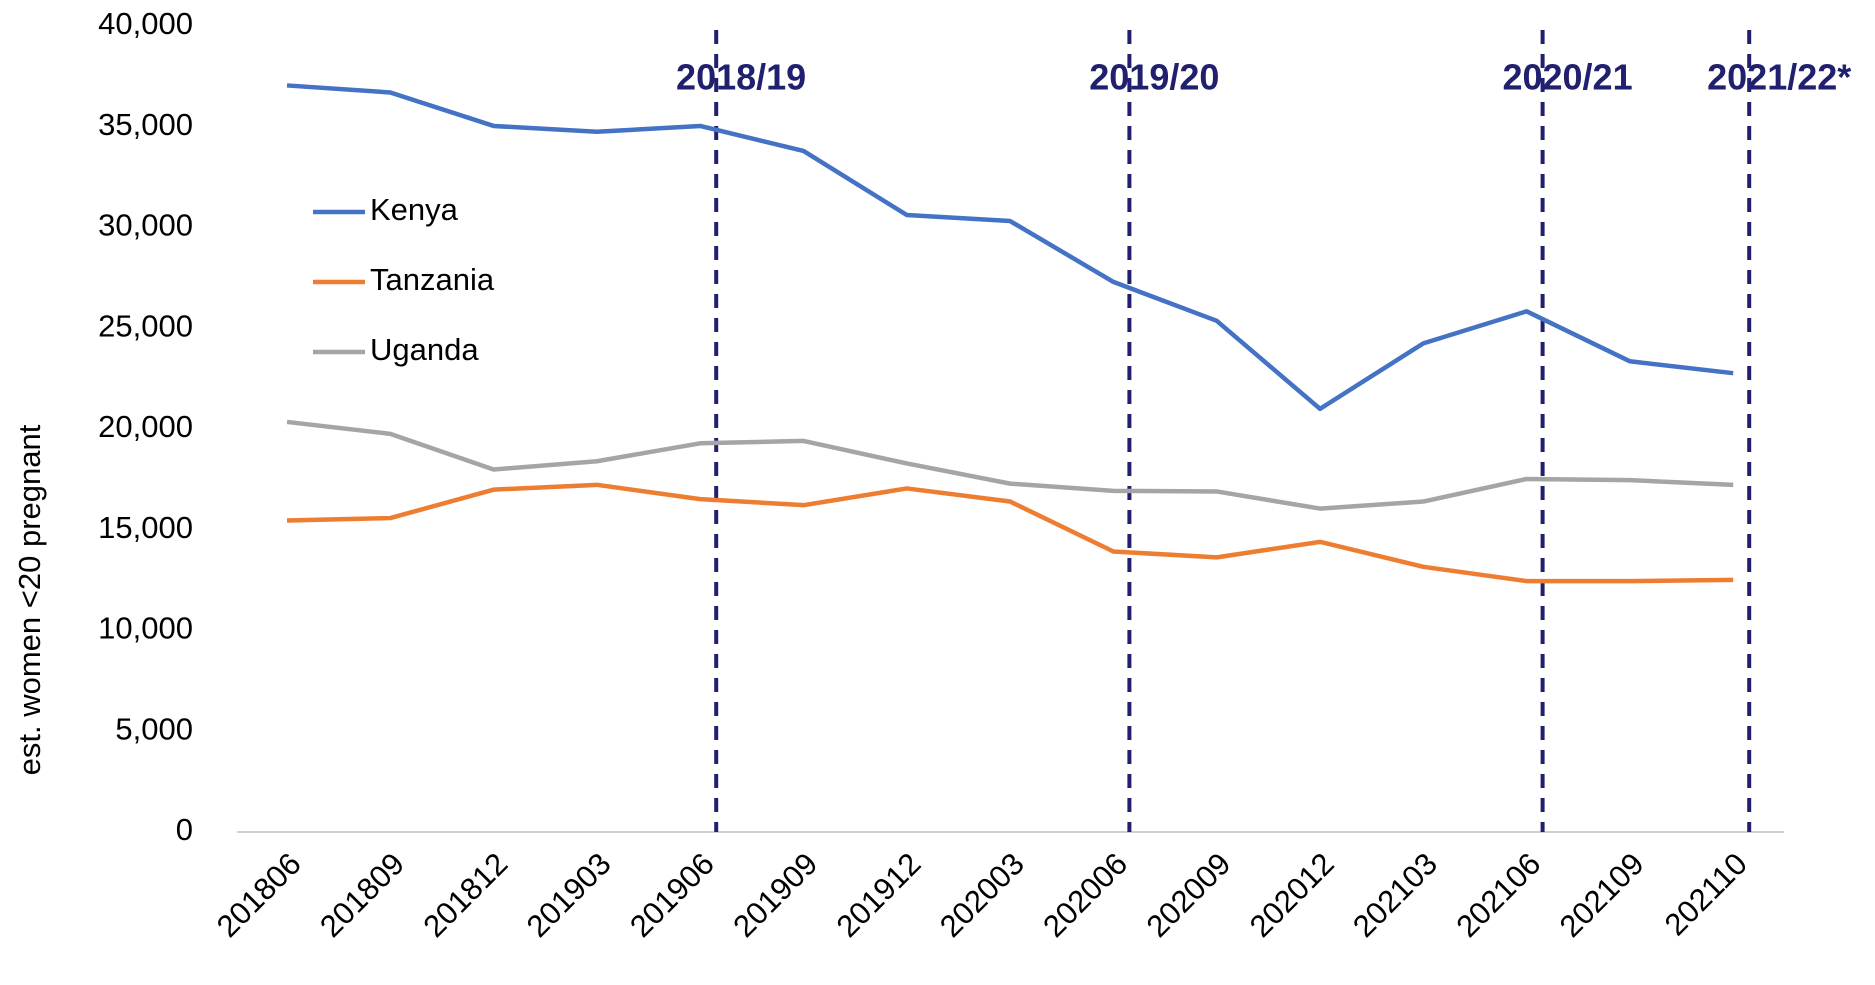 The width and height of the screenshot is (1875, 985). Describe the element at coordinates (424, 349) in the screenshot. I see `legend-label: Uganda` at that location.